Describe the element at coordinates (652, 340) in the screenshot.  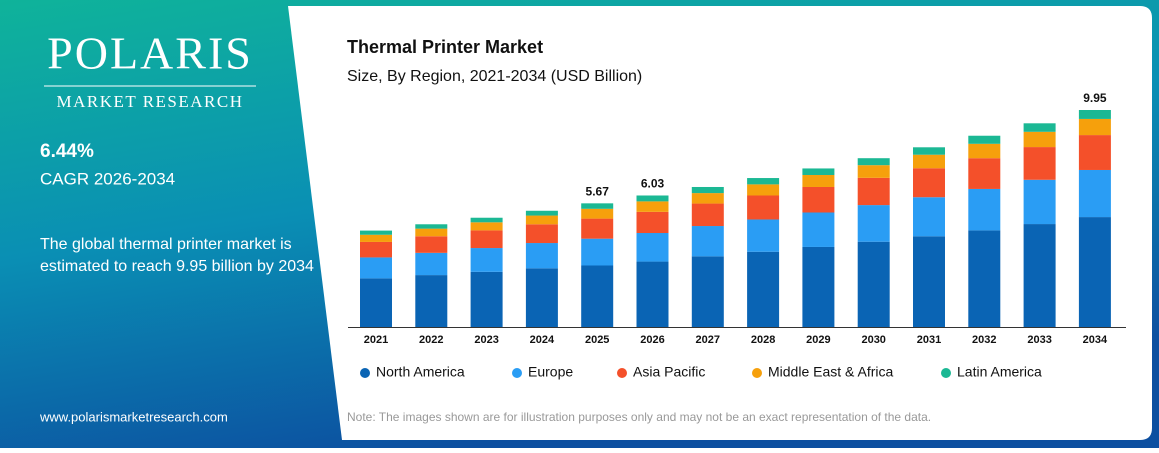
I see `x-tick-label: 2026` at that location.